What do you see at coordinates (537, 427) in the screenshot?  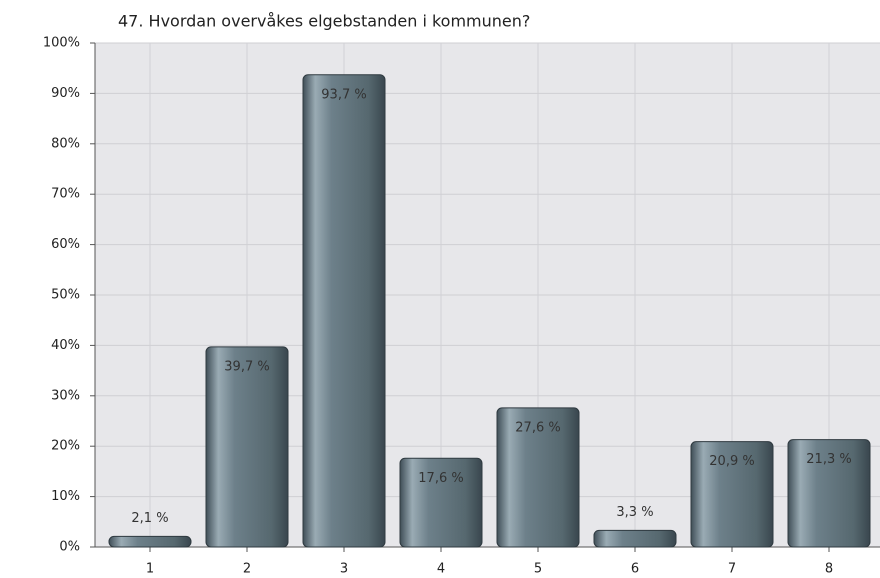 I see `value-label: 27,6 %` at bounding box center [537, 427].